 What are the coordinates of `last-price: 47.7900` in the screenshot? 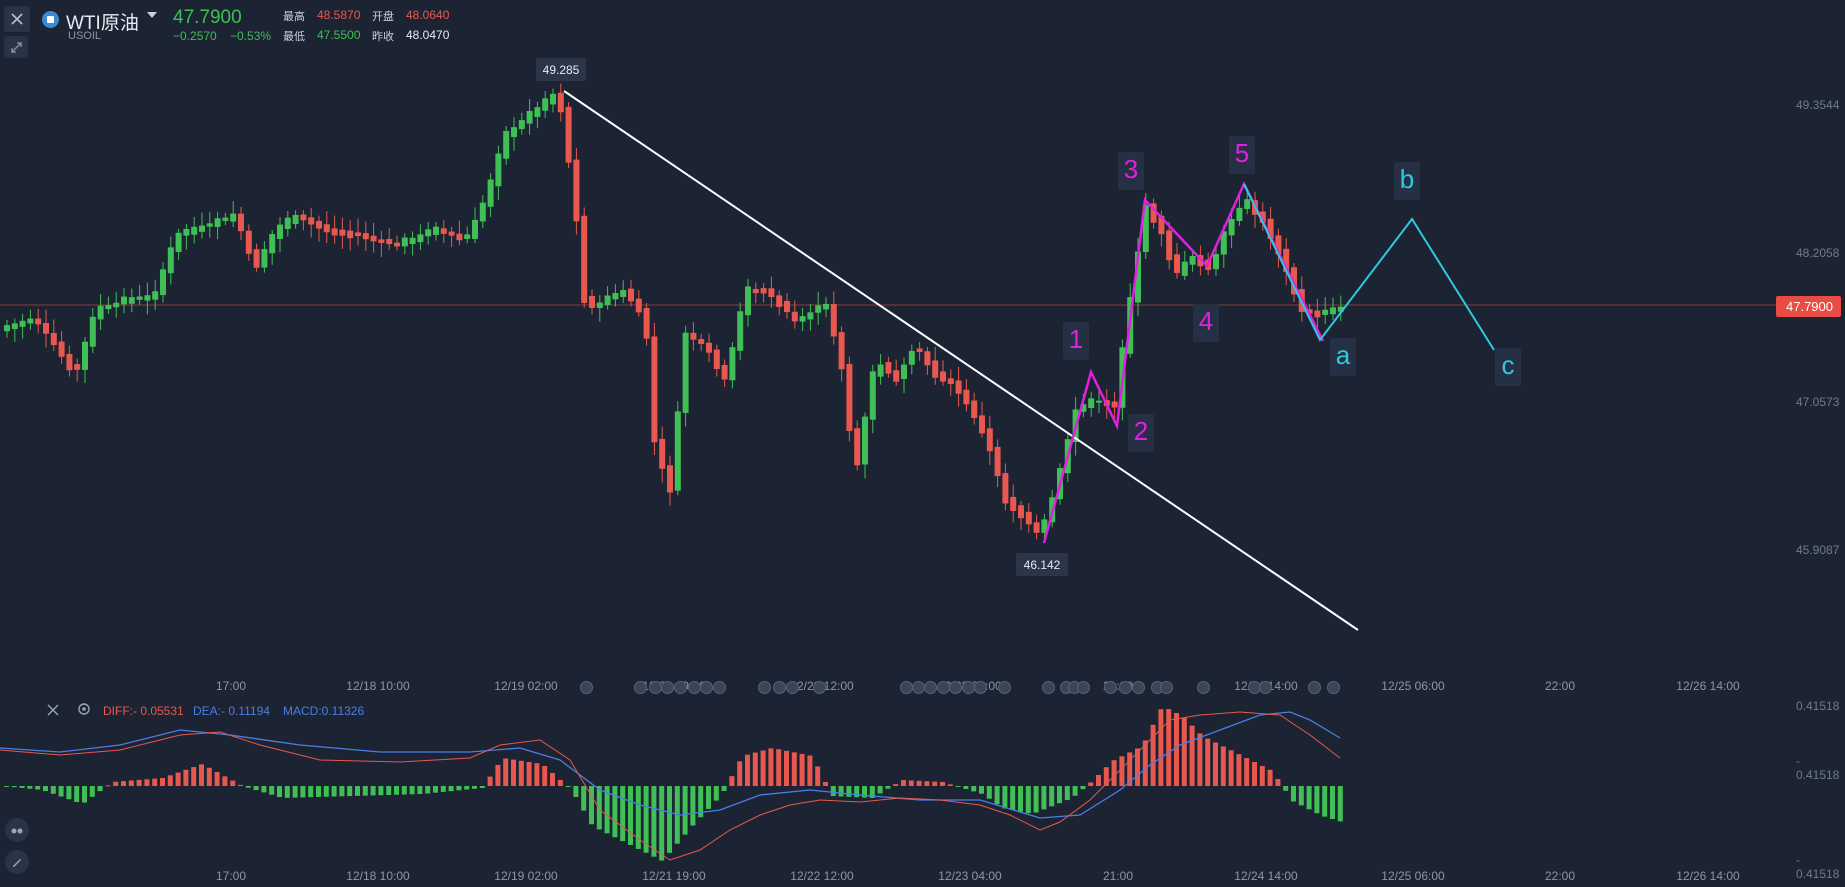 It's located at (207, 17).